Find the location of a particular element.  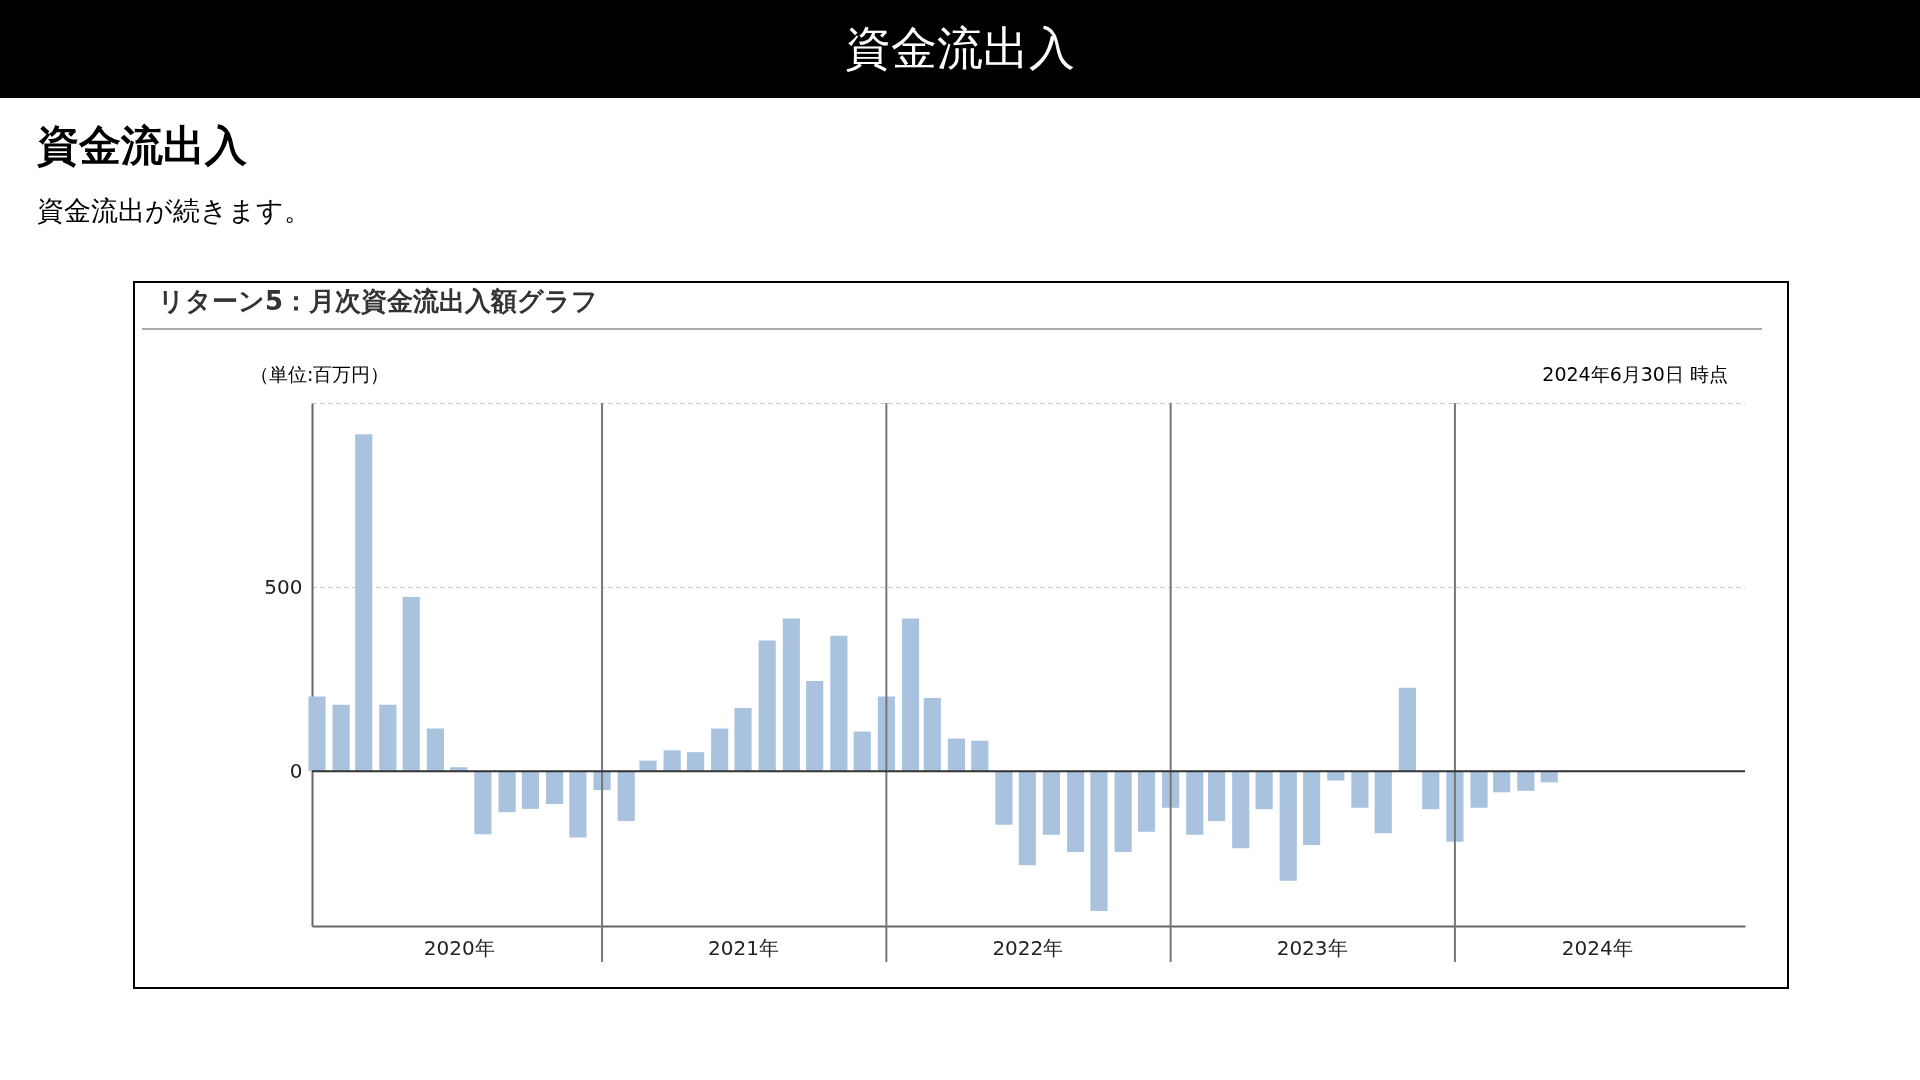

text: 2024年6月30日 時点 is located at coordinates (1635, 374).